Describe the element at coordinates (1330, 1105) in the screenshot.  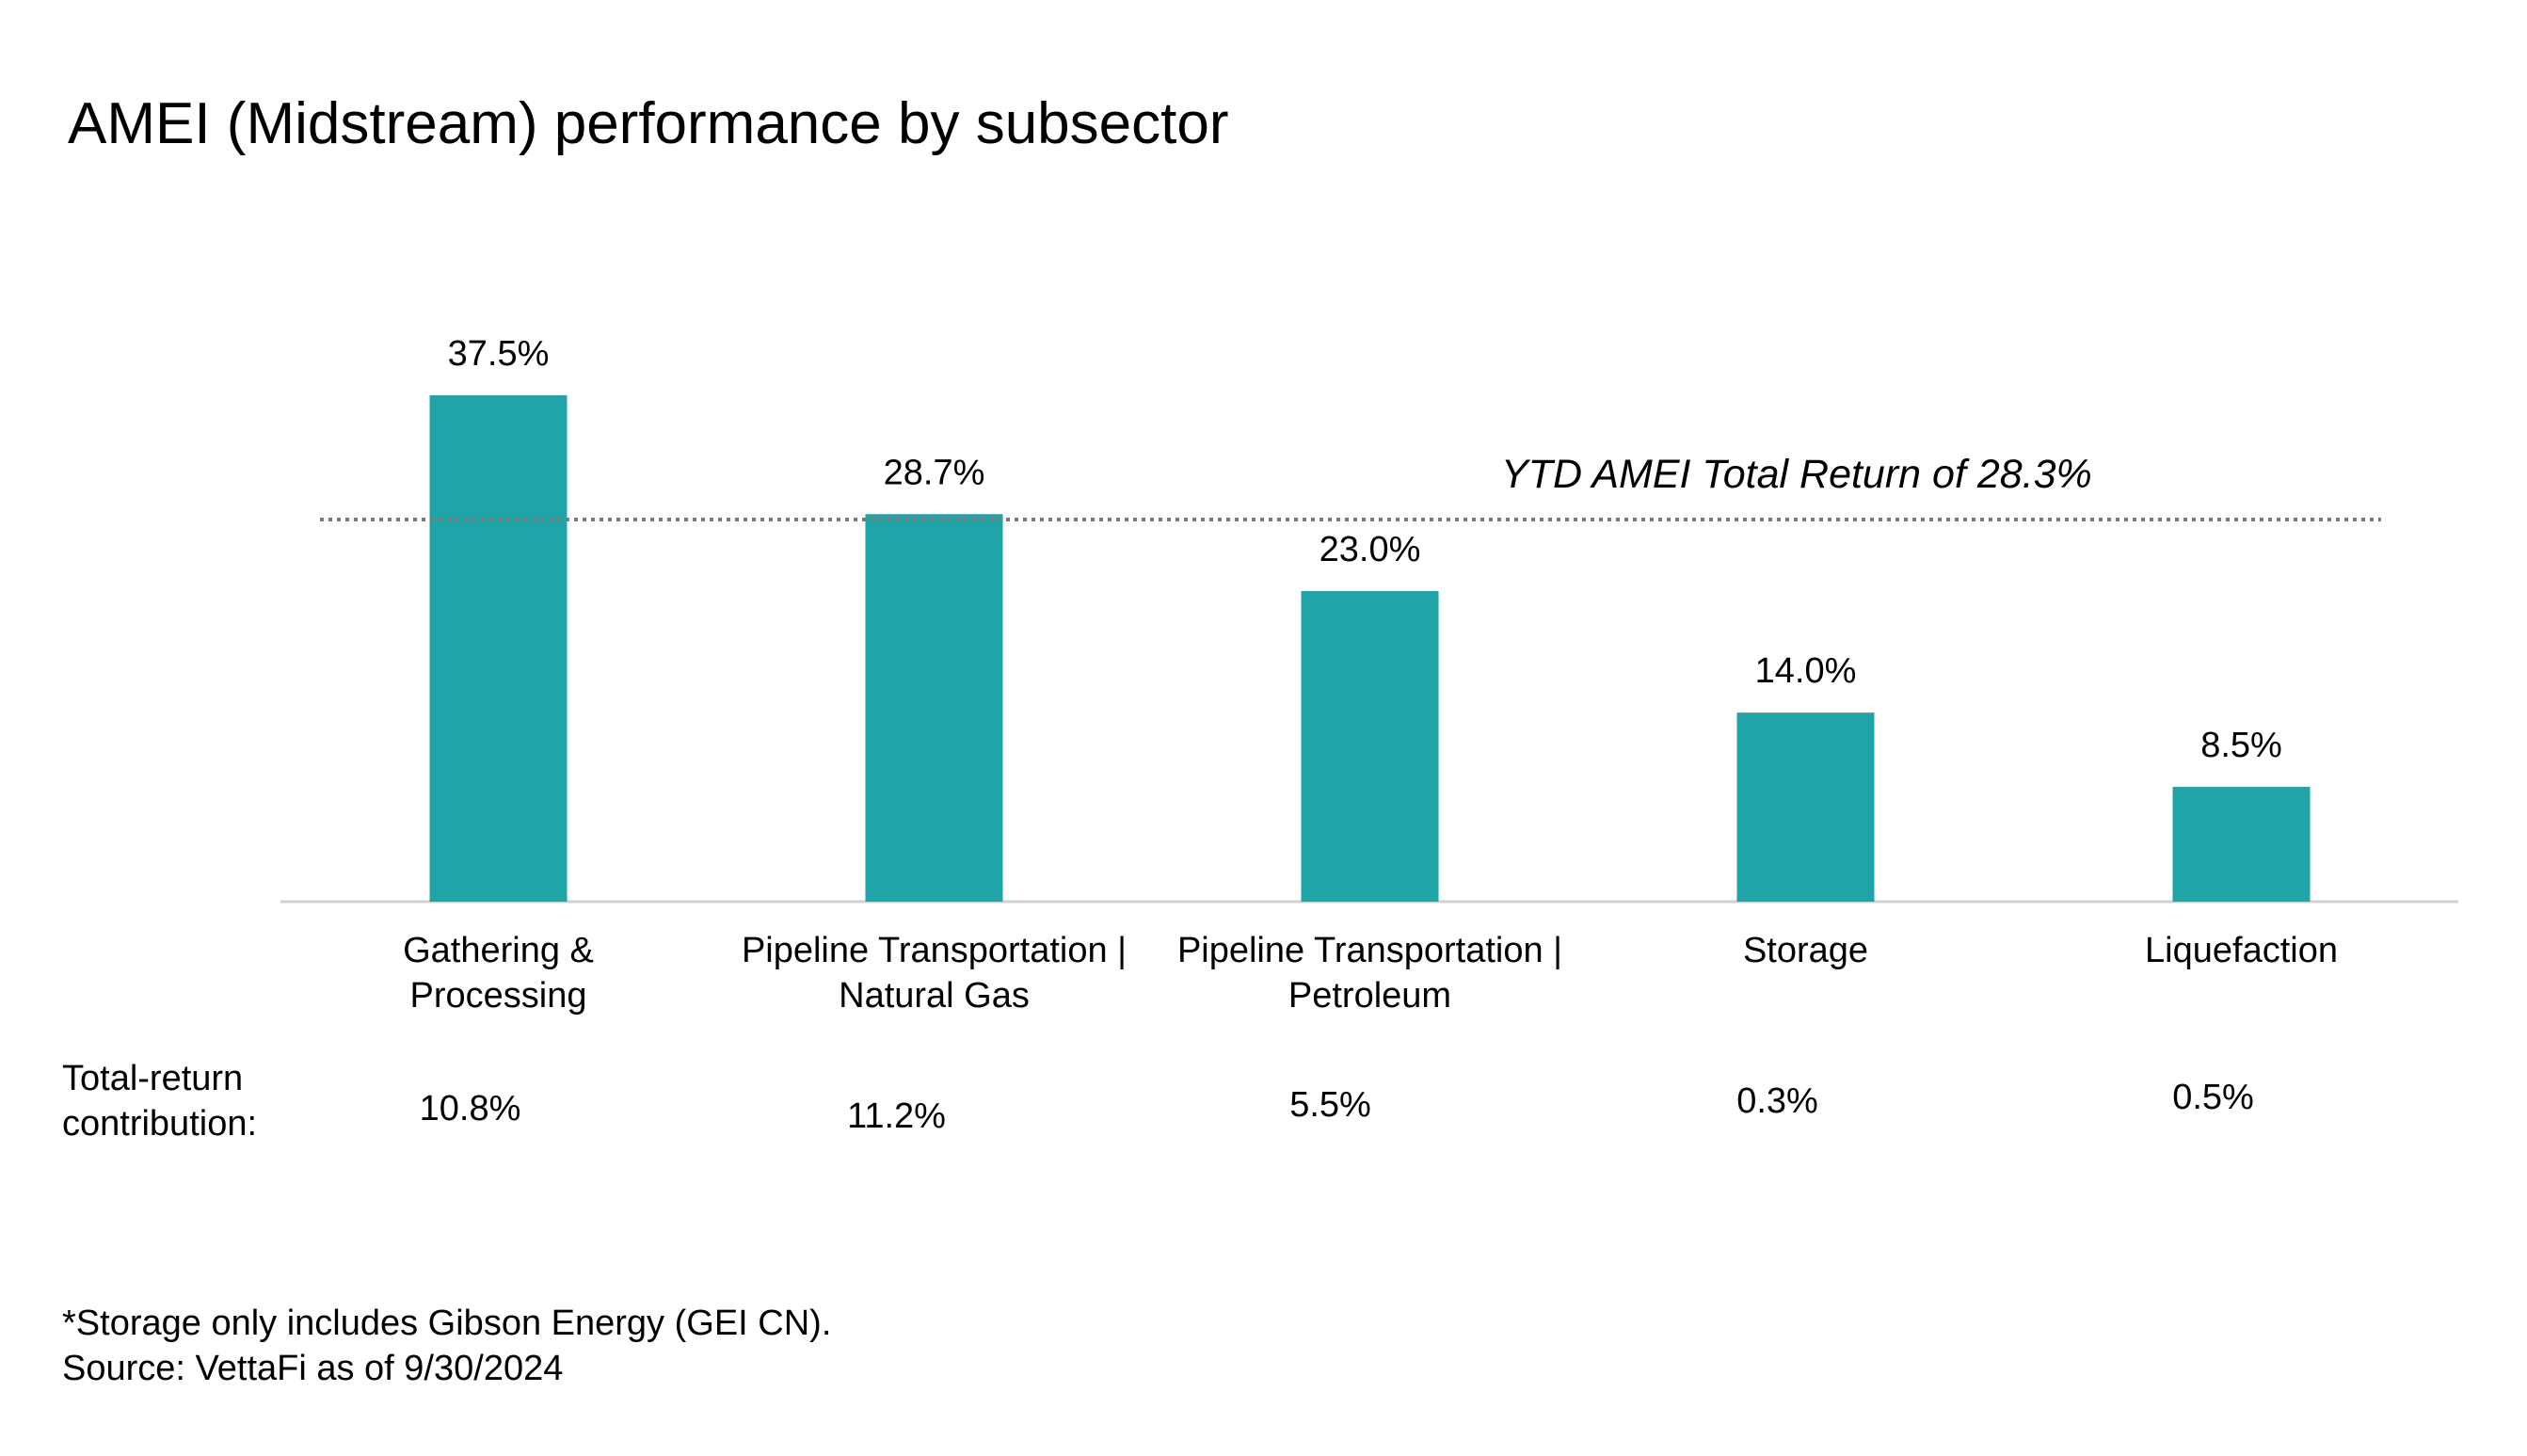
I see `contribution-value: 5.5%` at that location.